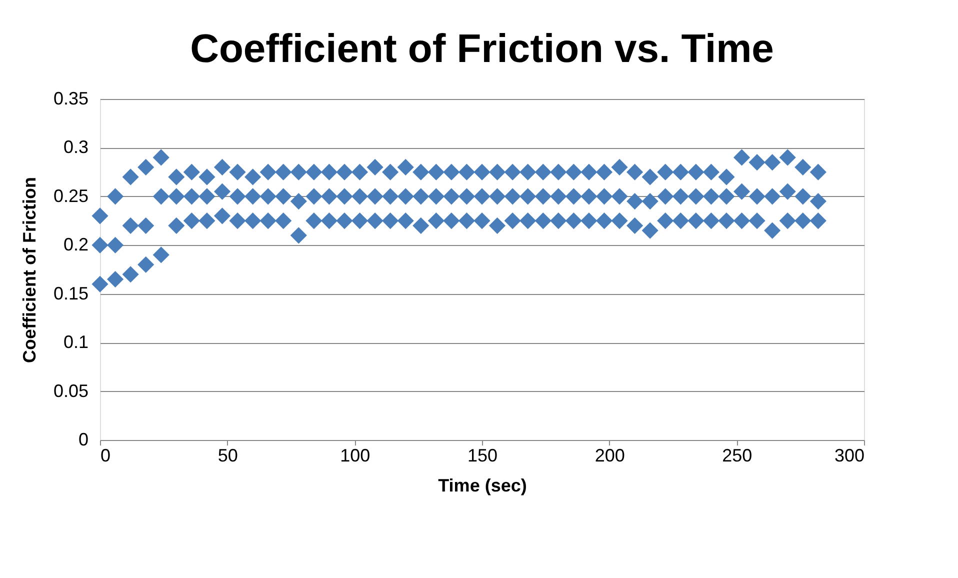 The width and height of the screenshot is (958, 578). Describe the element at coordinates (70, 390) in the screenshot. I see `y-tick-label: 0.05` at that location.